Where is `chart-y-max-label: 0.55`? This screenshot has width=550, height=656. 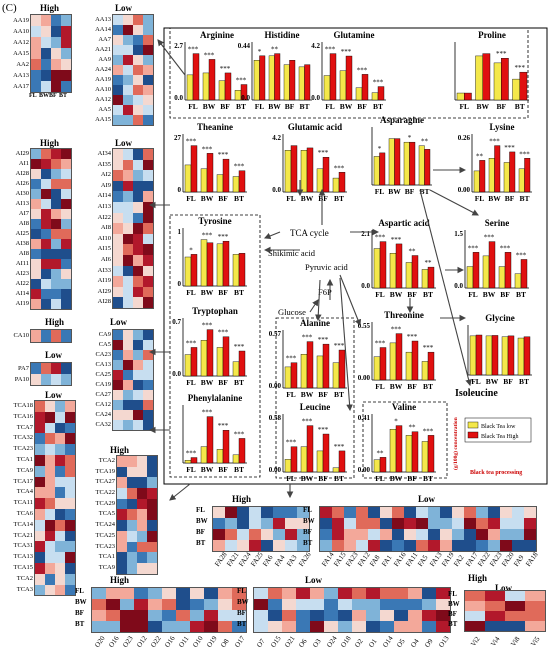
chart-y-max-label: 0.55 is located at coordinates (364, 326).